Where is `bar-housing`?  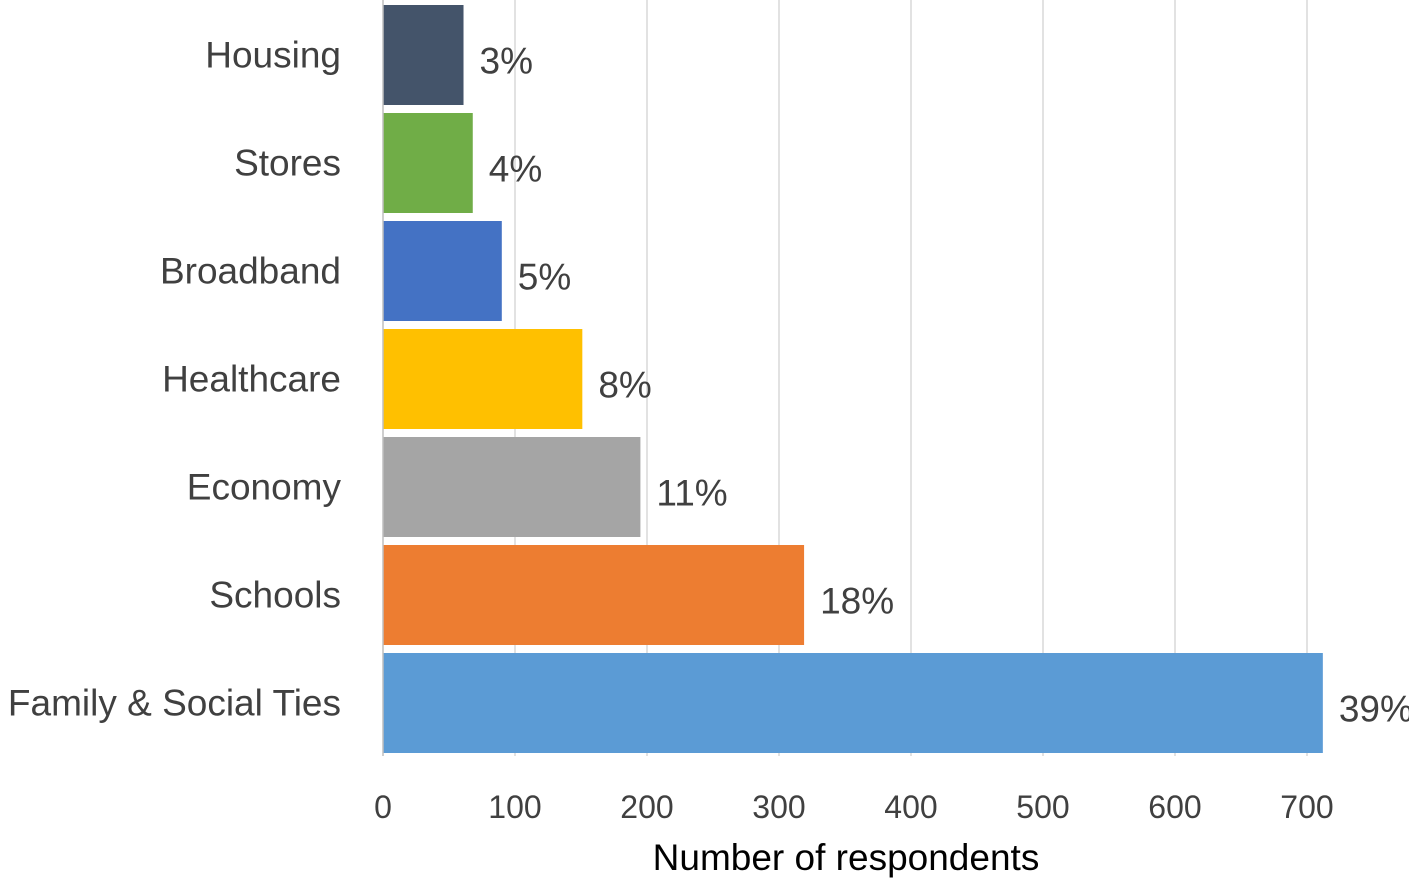
bar-housing is located at coordinates (423, 55).